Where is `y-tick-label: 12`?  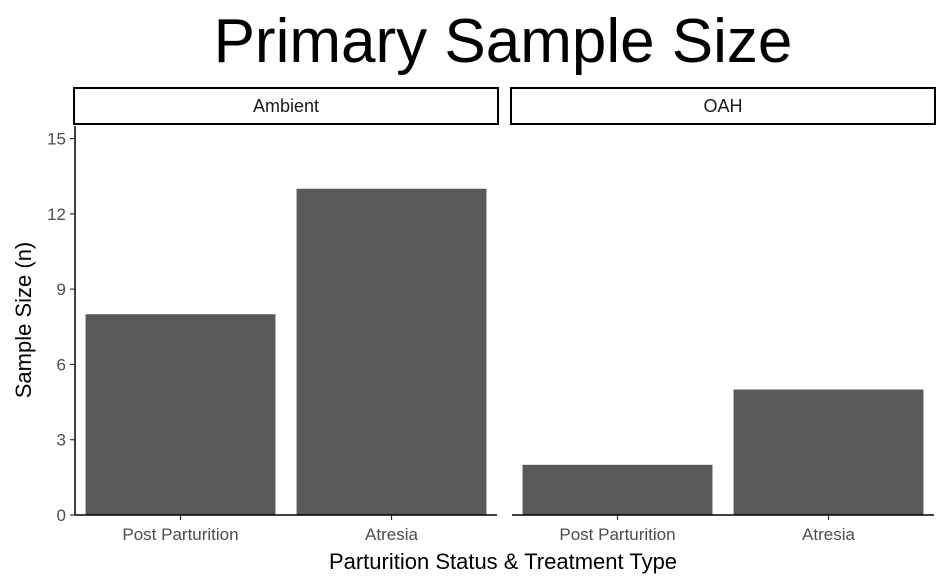 y-tick-label: 12 is located at coordinates (56, 214).